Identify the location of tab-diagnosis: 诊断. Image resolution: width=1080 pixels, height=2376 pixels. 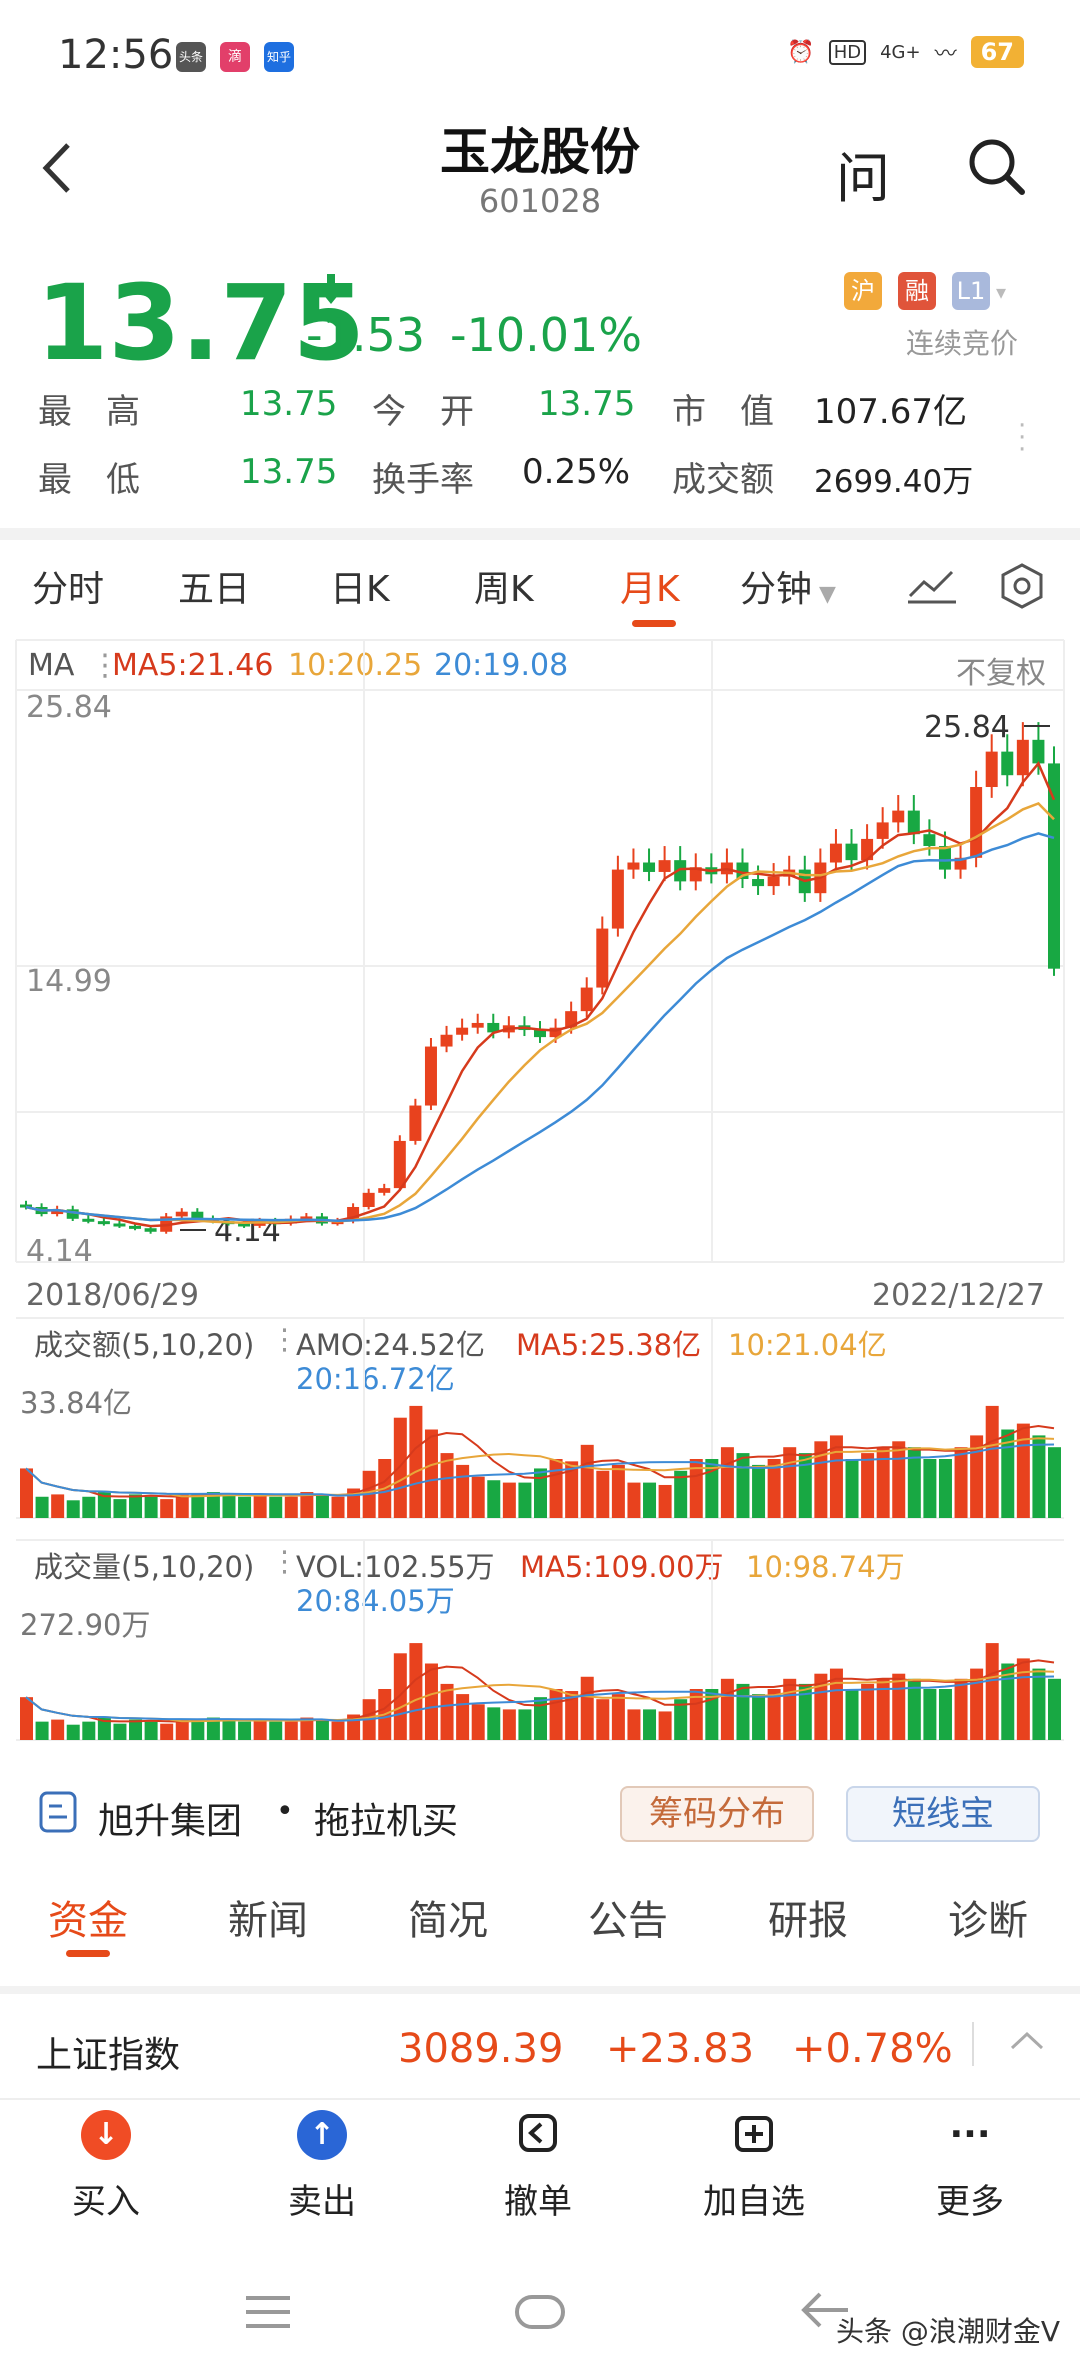
(988, 1921).